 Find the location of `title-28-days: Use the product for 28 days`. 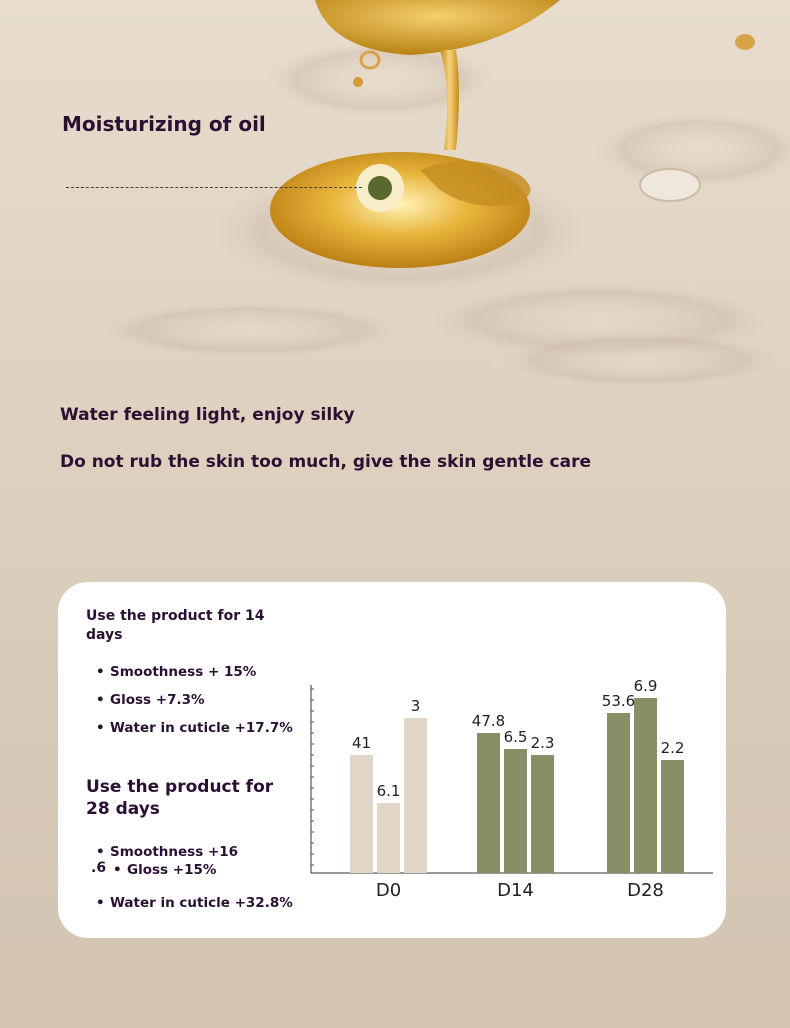

title-28-days: Use the product for 28 days is located at coordinates (180, 798).